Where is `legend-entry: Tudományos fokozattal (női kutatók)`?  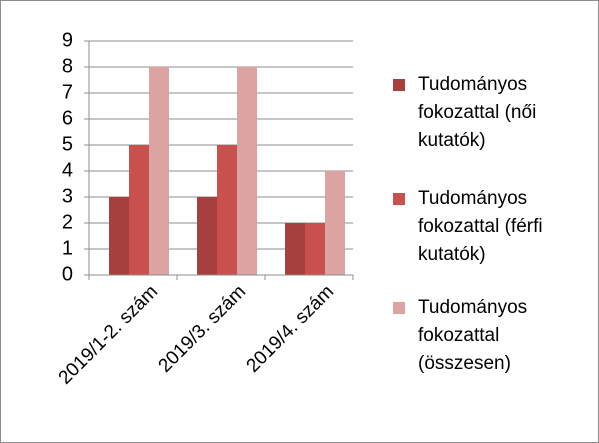
legend-entry: Tudományos fokozattal (női kutatók) is located at coordinates (493, 113).